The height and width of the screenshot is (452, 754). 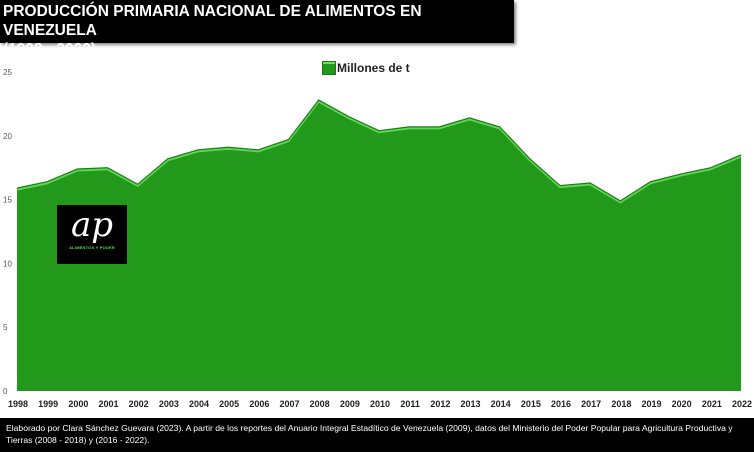 I want to click on y-tick-label: 0, so click(x=5, y=391).